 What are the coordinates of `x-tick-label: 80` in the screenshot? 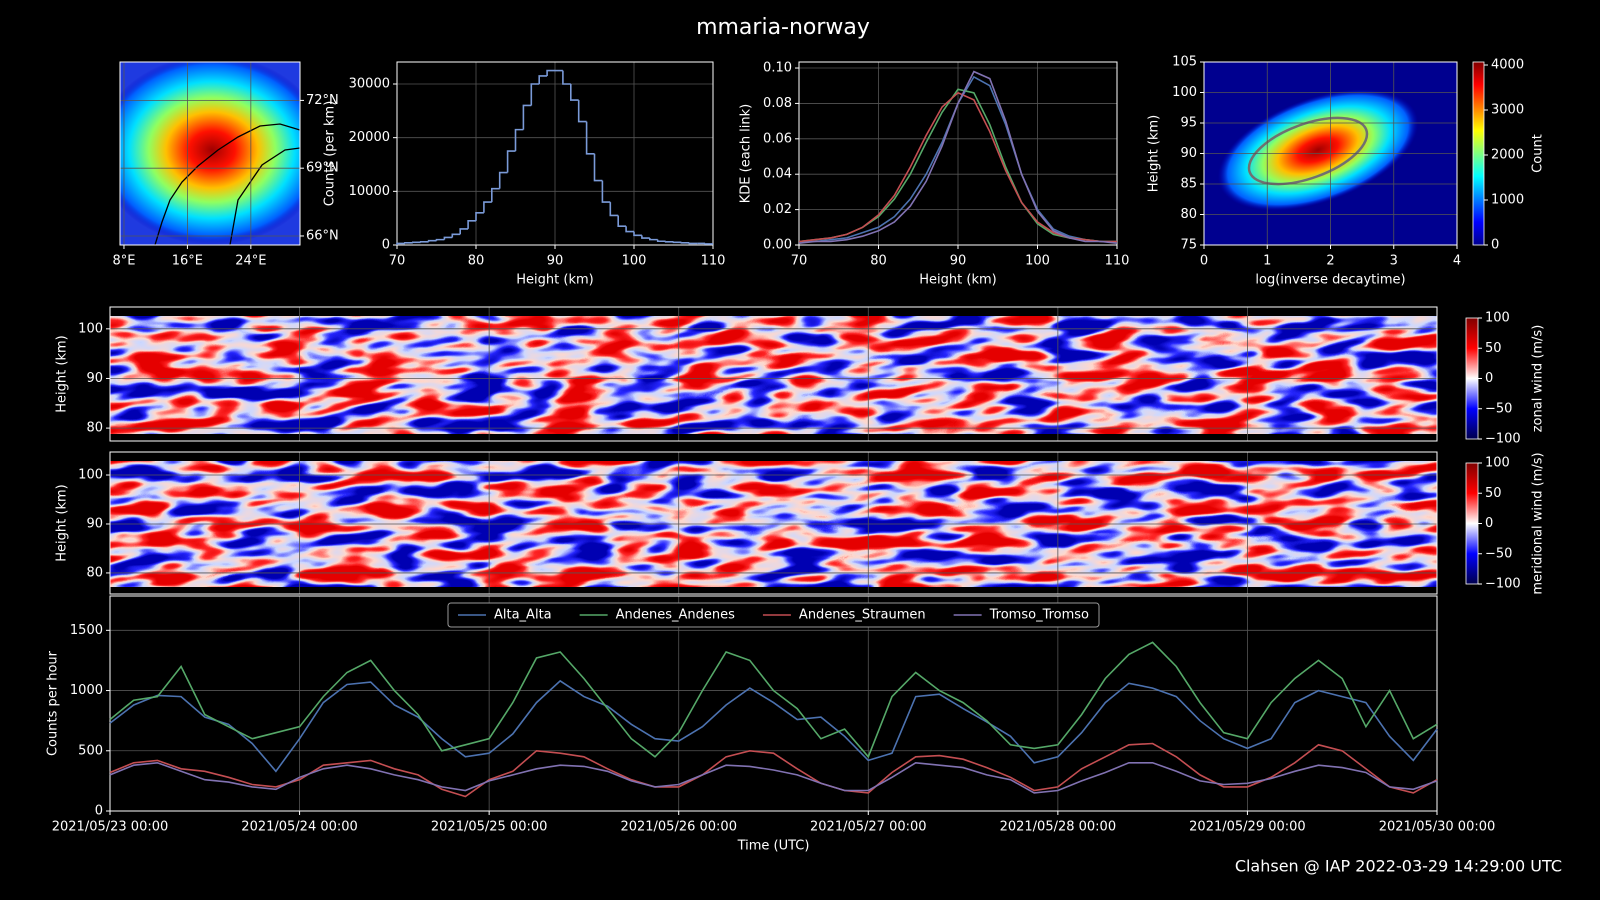 It's located at (476, 261).